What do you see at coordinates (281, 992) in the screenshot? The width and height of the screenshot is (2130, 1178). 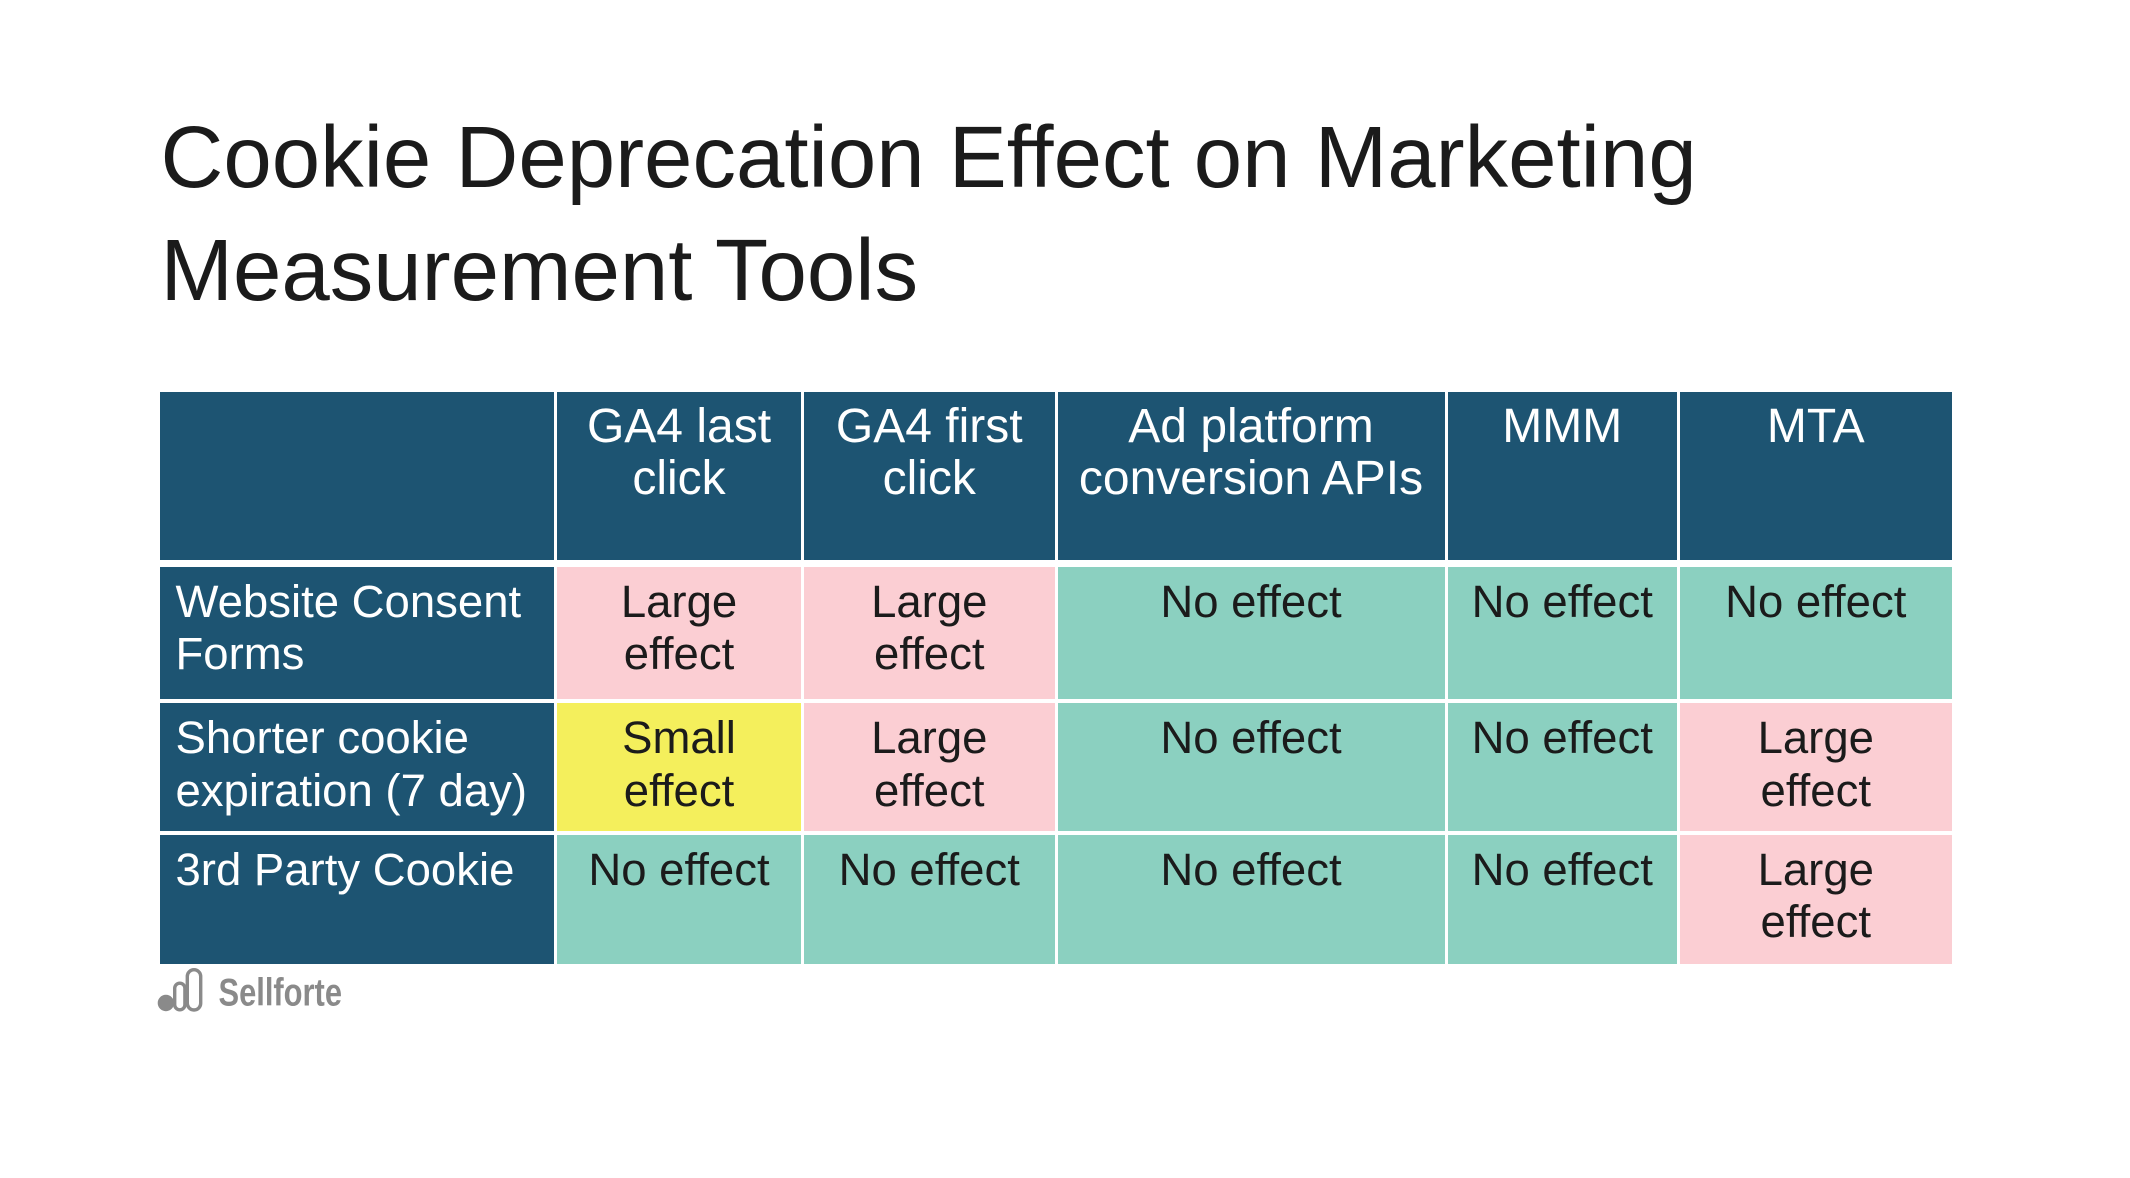 I see `svg-text: Sellforte` at bounding box center [281, 992].